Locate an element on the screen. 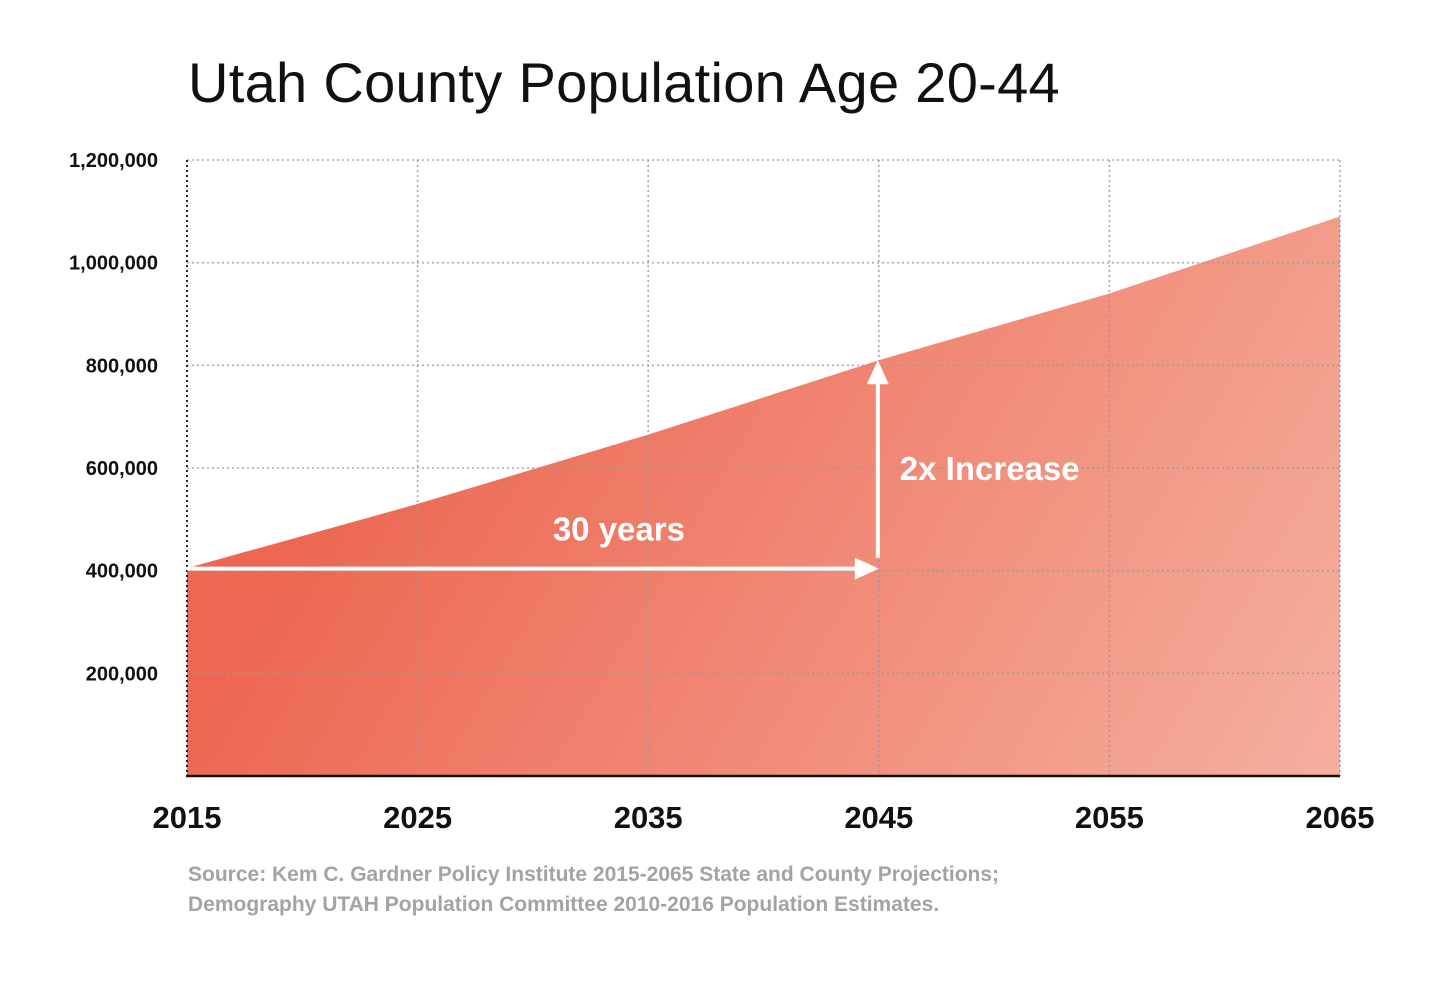 This screenshot has height=986, width=1442. x-axis-tick-labels: 2015 2025 2035 2045 2055 2065 is located at coordinates (764, 817).